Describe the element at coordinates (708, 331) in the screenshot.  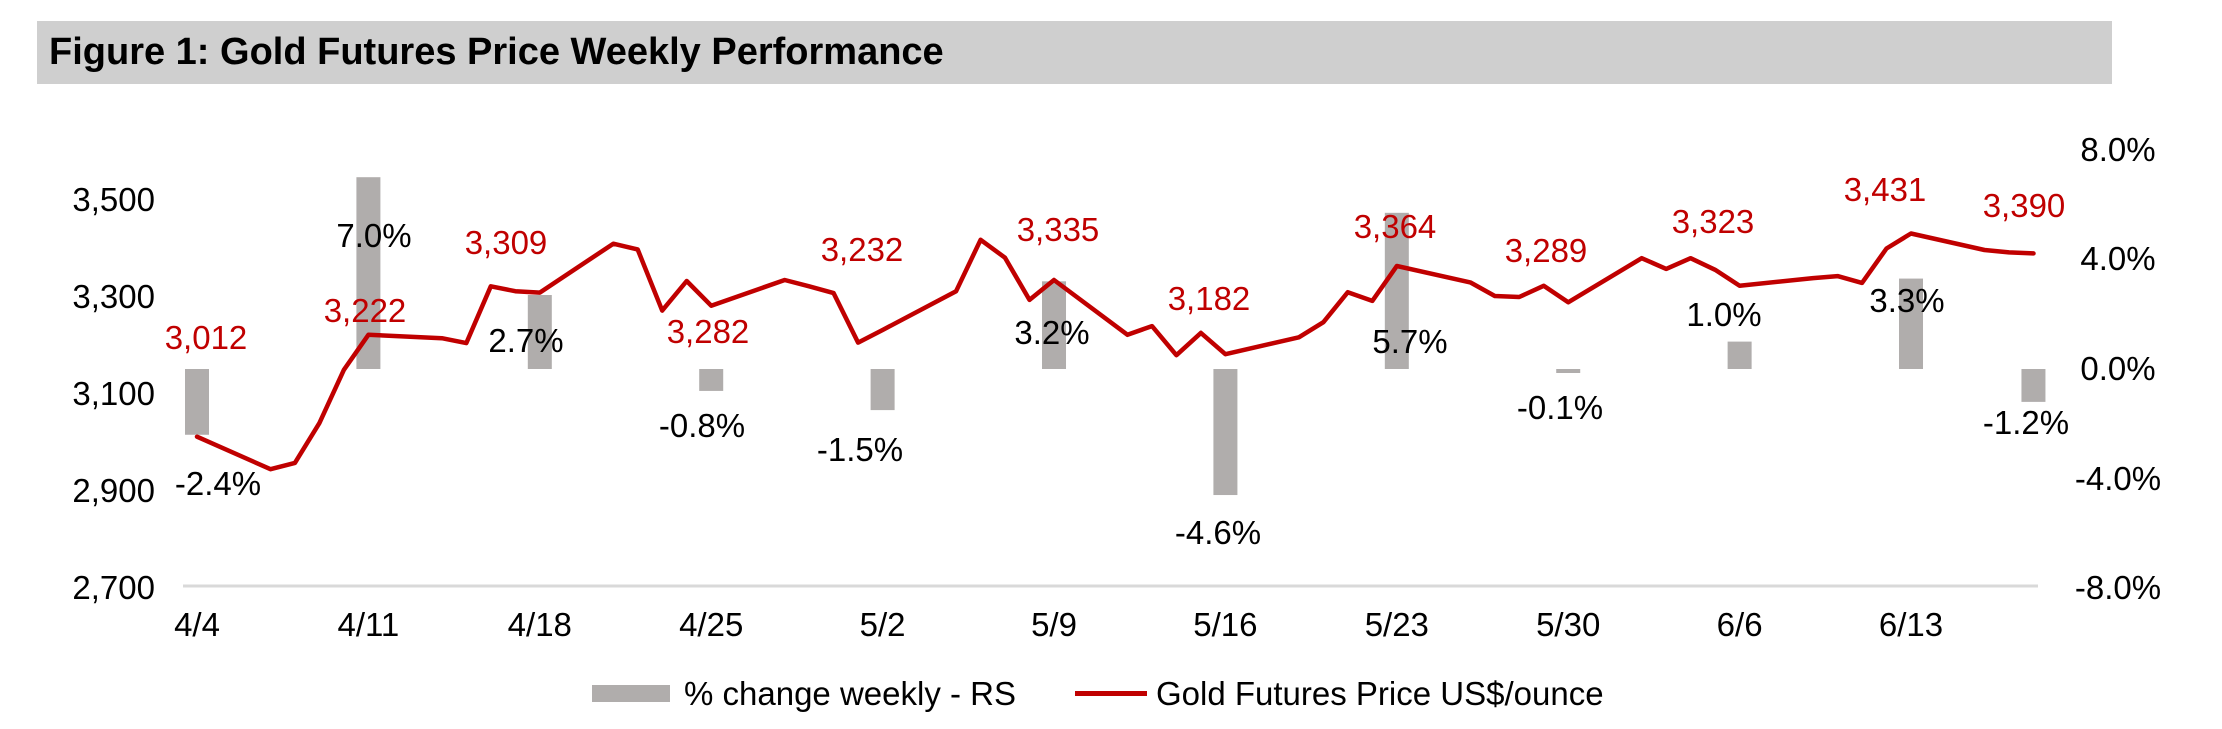
I see `price-data-label: 3,282` at that location.